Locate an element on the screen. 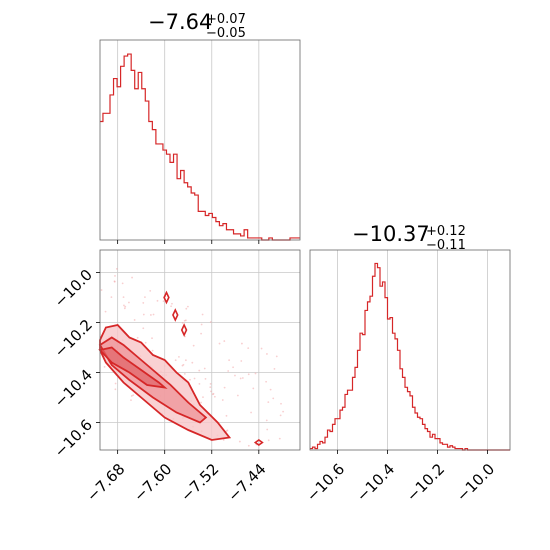 This screenshot has width=550, height=550. top-left-frame is located at coordinates (200, 140).